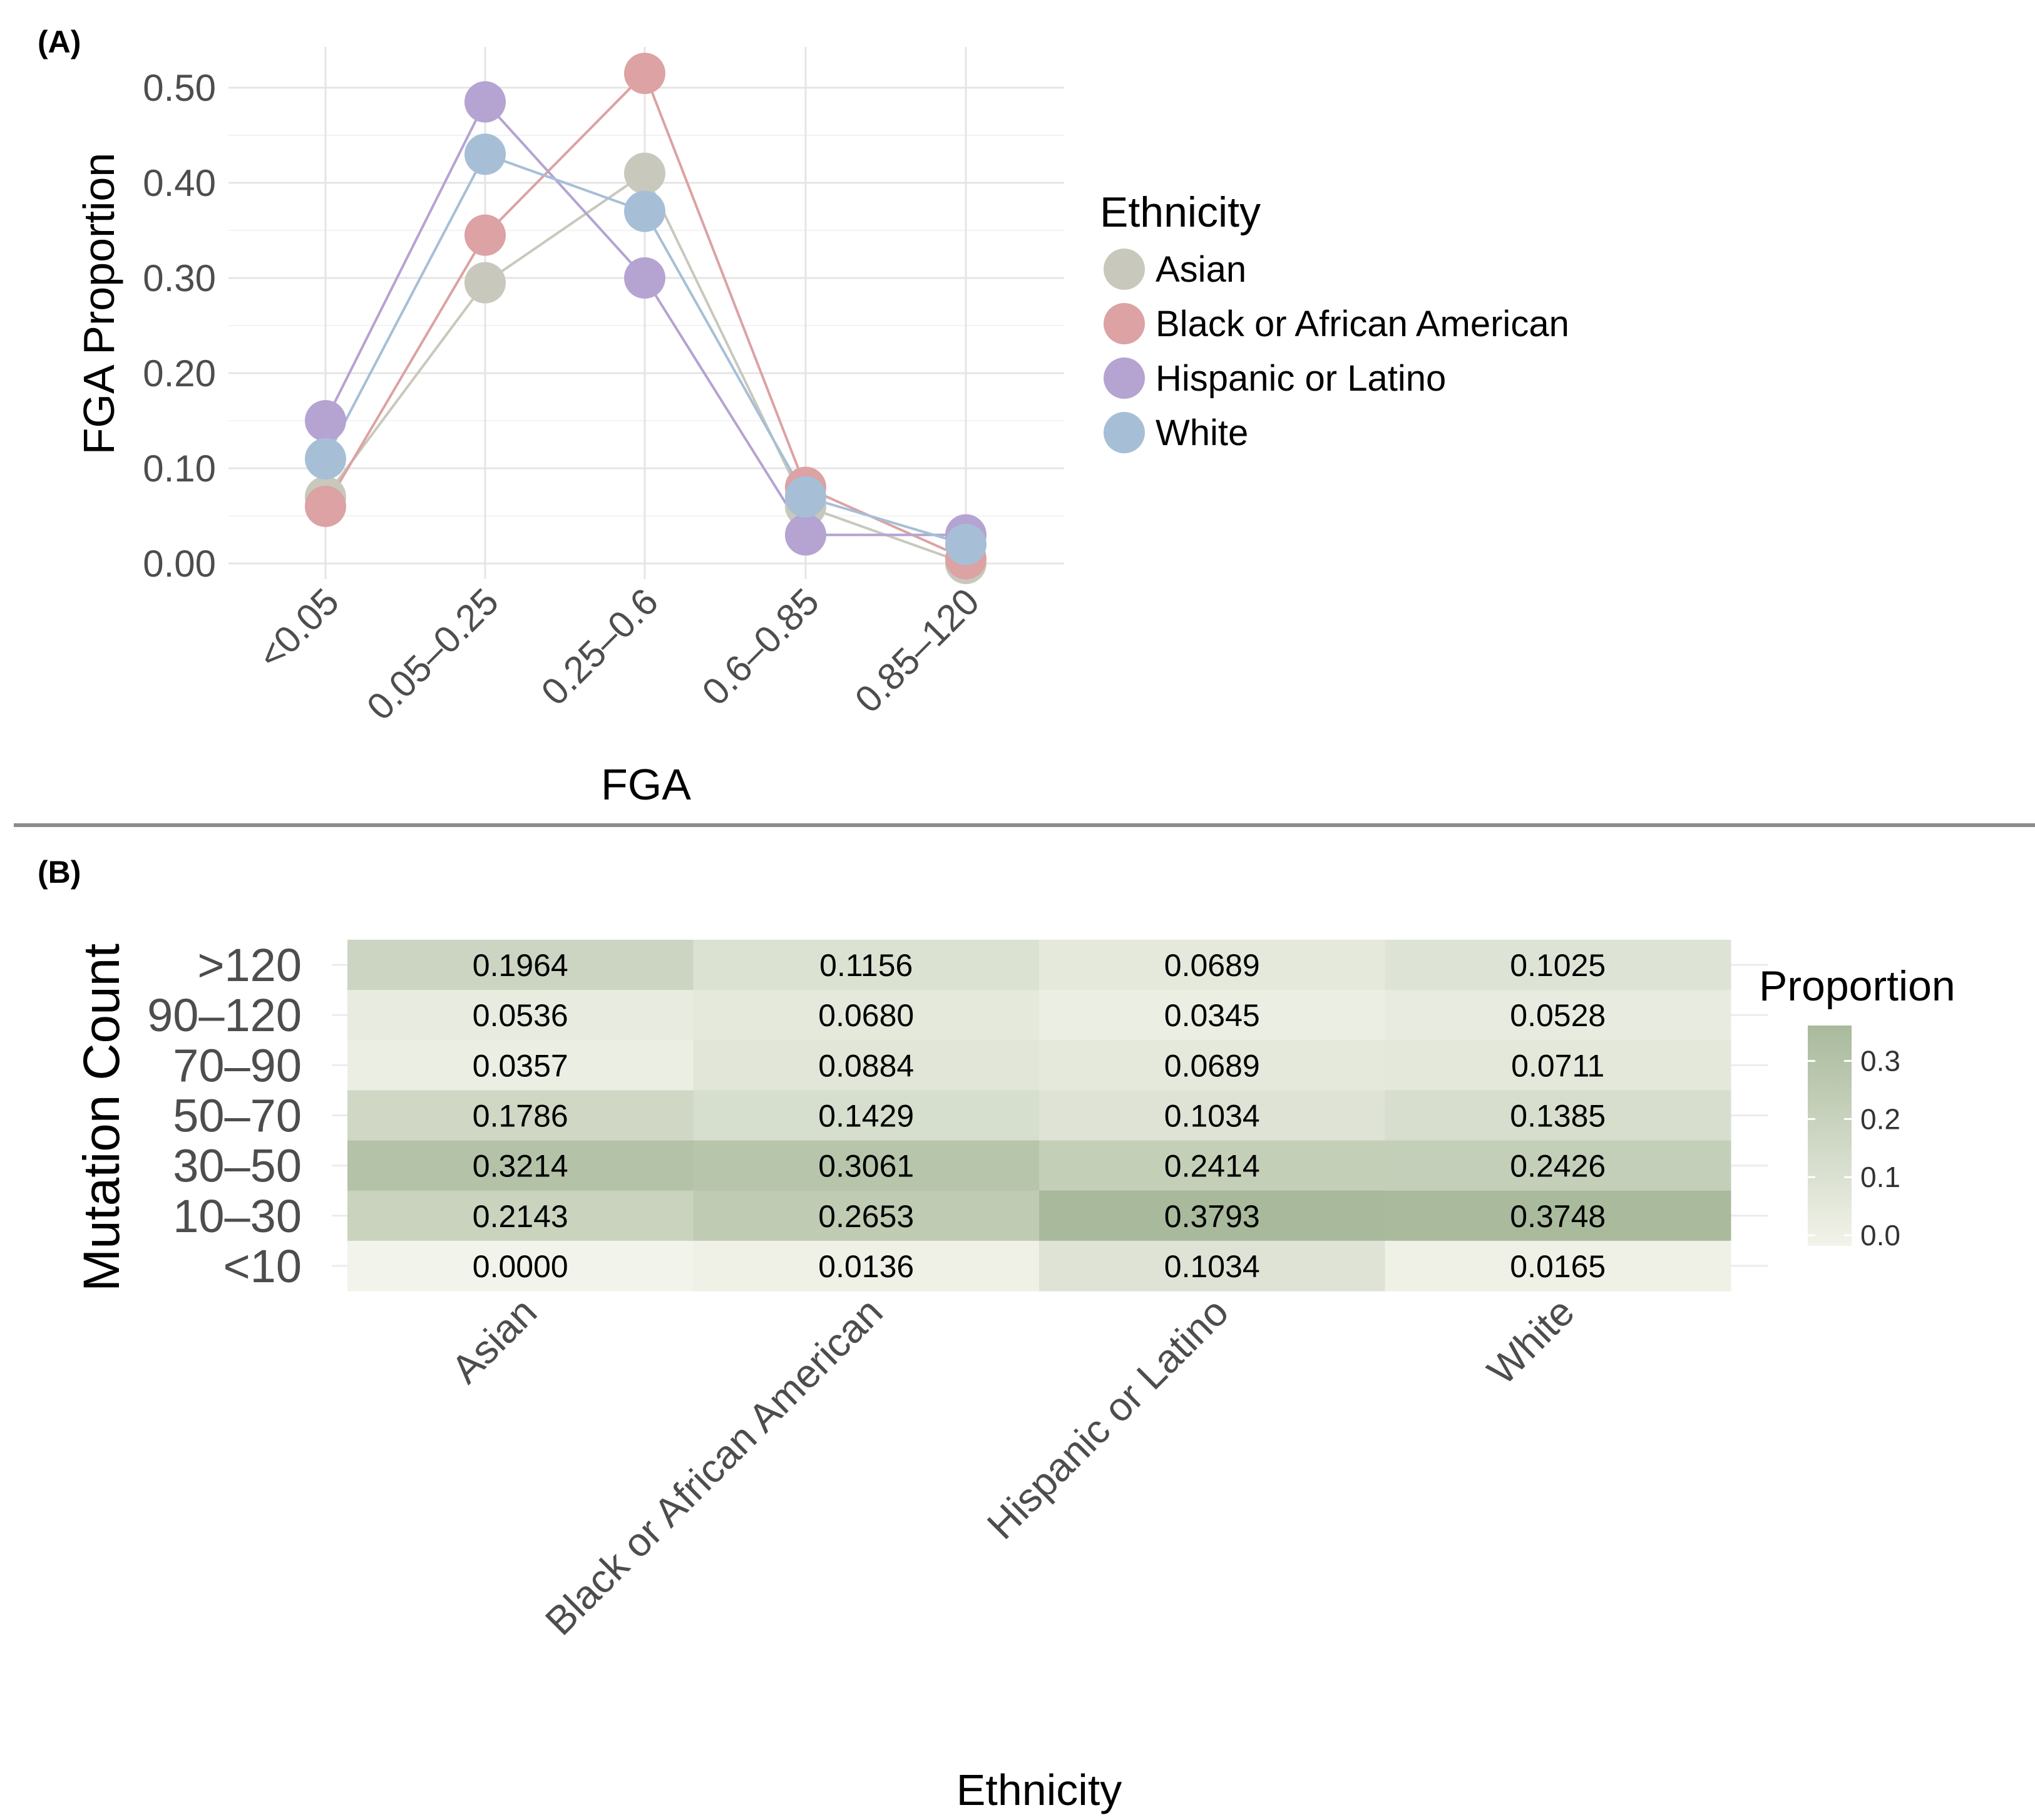 This screenshot has height=1820, width=2035. I want to click on x-tick-label: Asian, so click(494, 1341).